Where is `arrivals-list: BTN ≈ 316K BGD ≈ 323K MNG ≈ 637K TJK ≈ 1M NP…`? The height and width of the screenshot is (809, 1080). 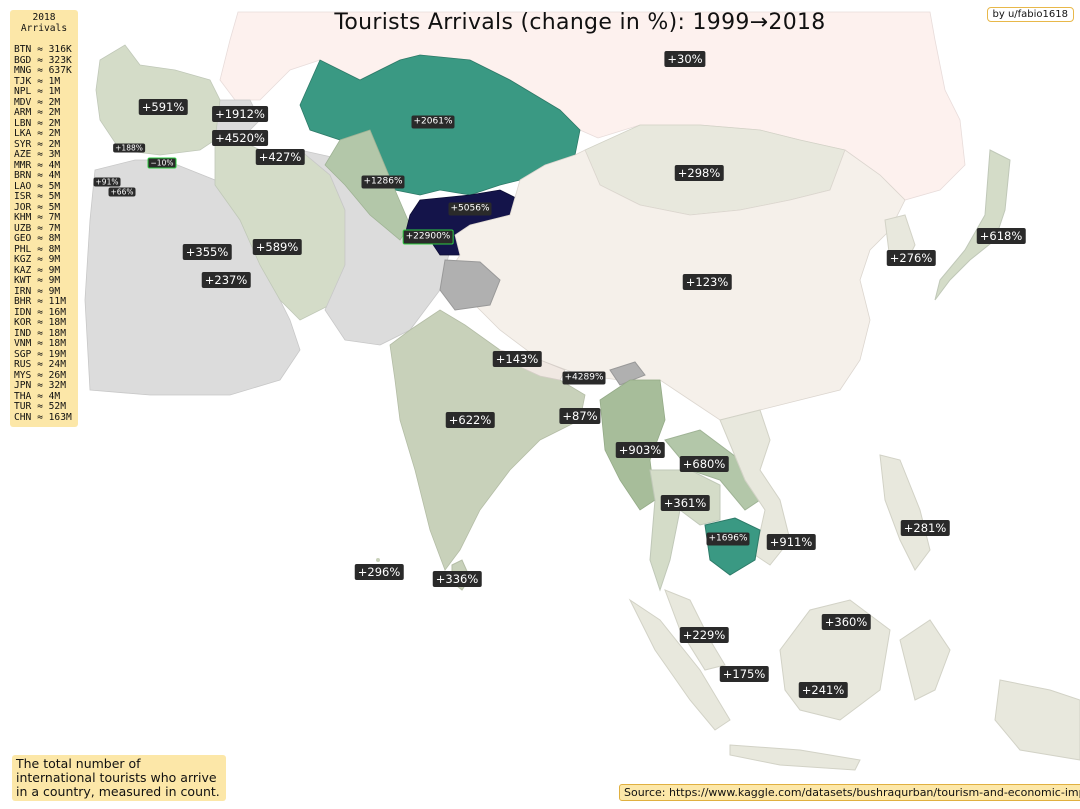 arrivals-list: BTN ≈ 316K BGD ≈ 323K MNG ≈ 637K TJK ≈ 1M NP… is located at coordinates (44, 233).